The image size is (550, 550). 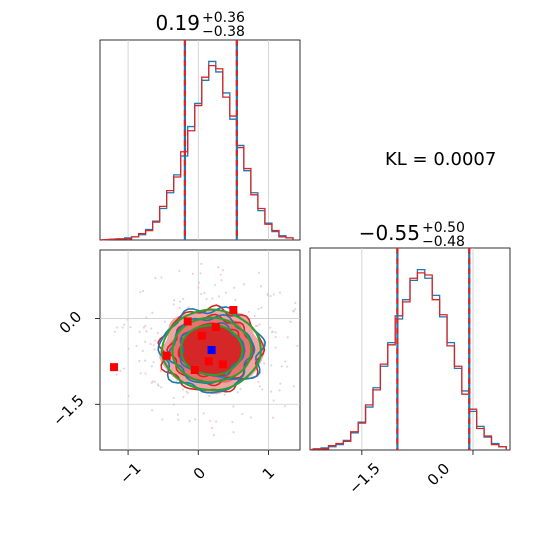 What do you see at coordinates (177, 23) in the screenshot?
I see `marginal-x-title-median: 0.19` at bounding box center [177, 23].